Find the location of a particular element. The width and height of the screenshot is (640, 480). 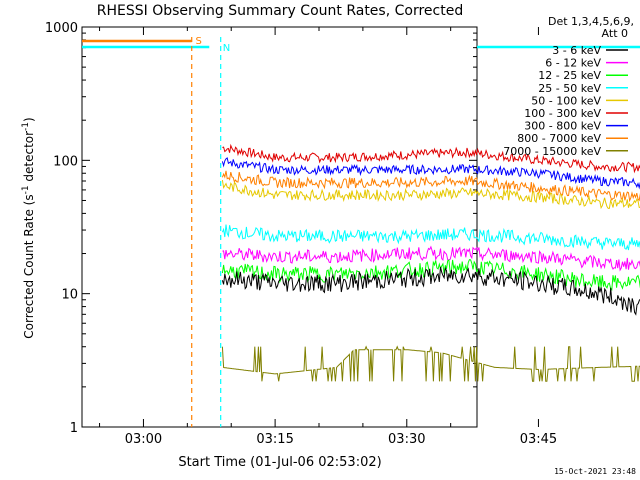

x-tick-label: 03:45 is located at coordinates (538, 439).